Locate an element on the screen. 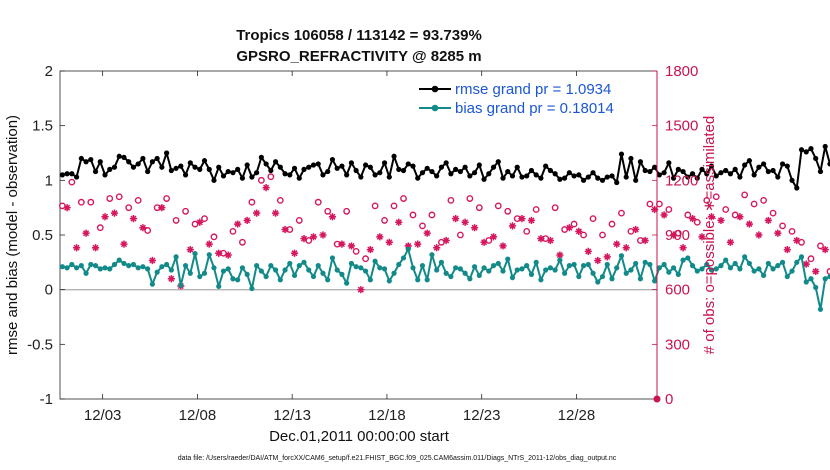  y2-tick-label: 0 is located at coordinates (669, 399).